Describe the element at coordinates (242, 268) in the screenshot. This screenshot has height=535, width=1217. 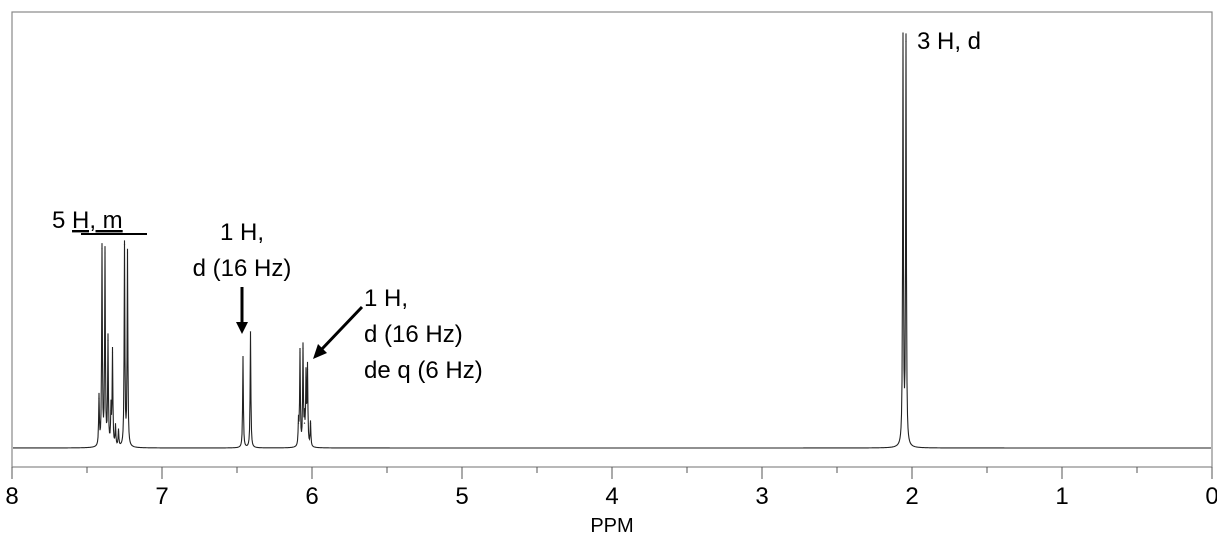
I see `annotation-vinyl1-line2: d (16 Hz)` at that location.